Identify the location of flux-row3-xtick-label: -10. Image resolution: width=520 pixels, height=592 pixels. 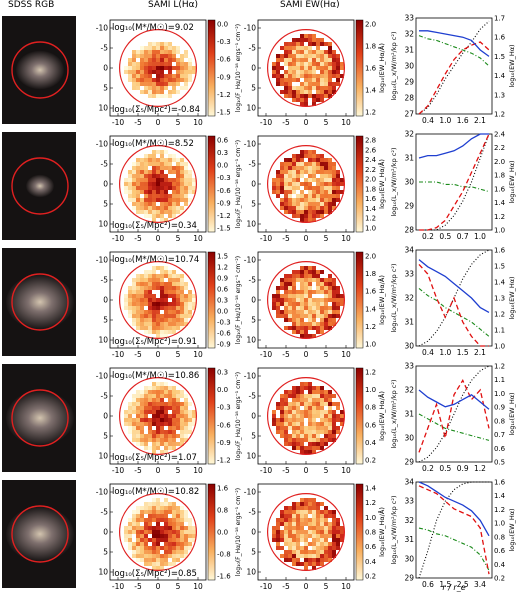
(118, 354).